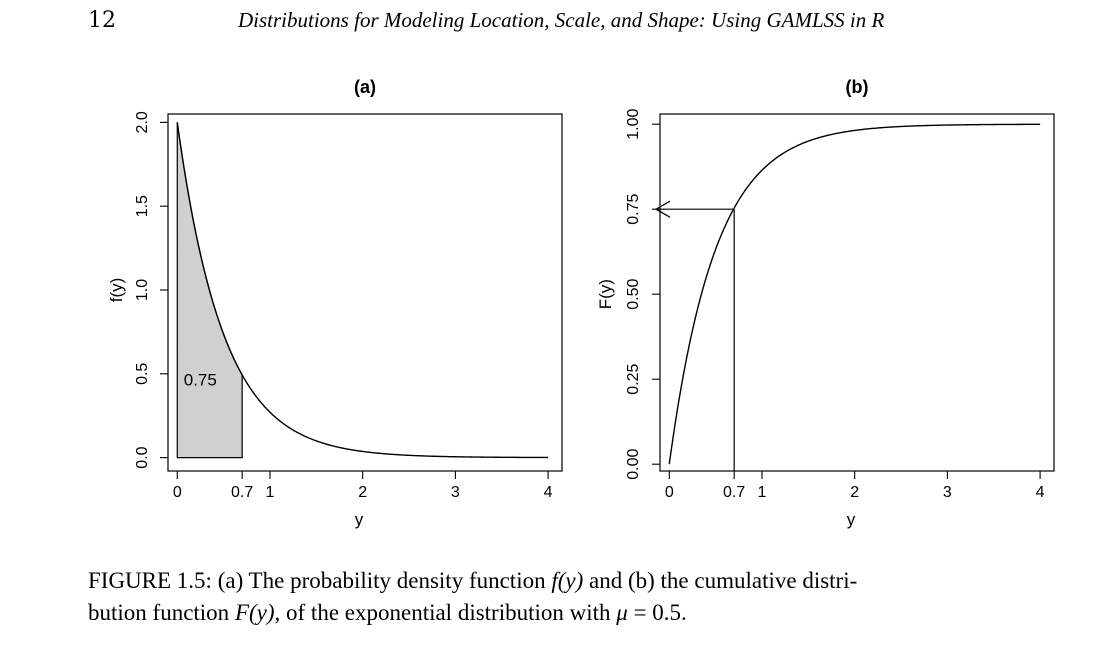  What do you see at coordinates (633, 124) in the screenshot?
I see `y-tick-label: 1.00` at bounding box center [633, 124].